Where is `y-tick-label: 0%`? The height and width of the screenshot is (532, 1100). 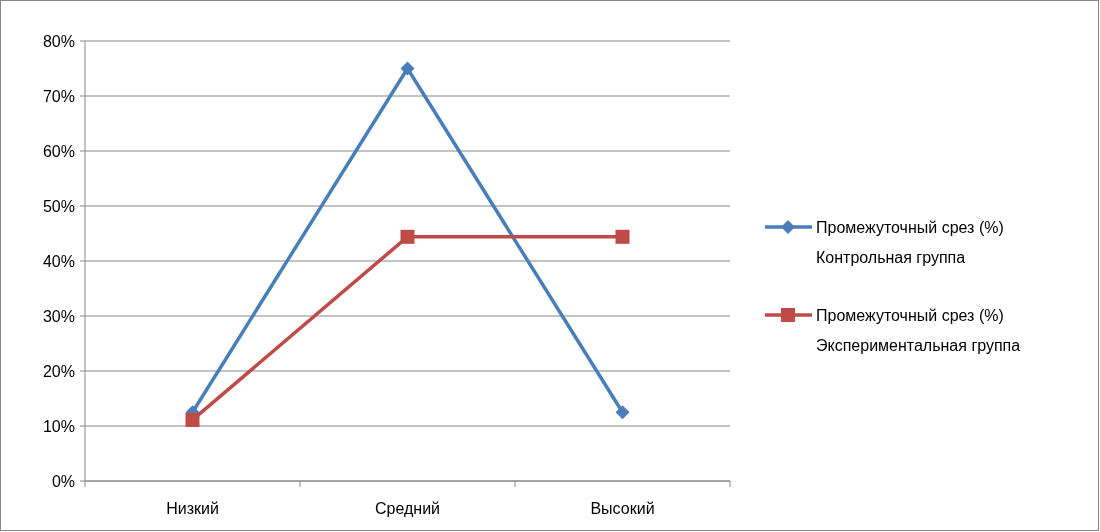 y-tick-label: 0% is located at coordinates (63, 481).